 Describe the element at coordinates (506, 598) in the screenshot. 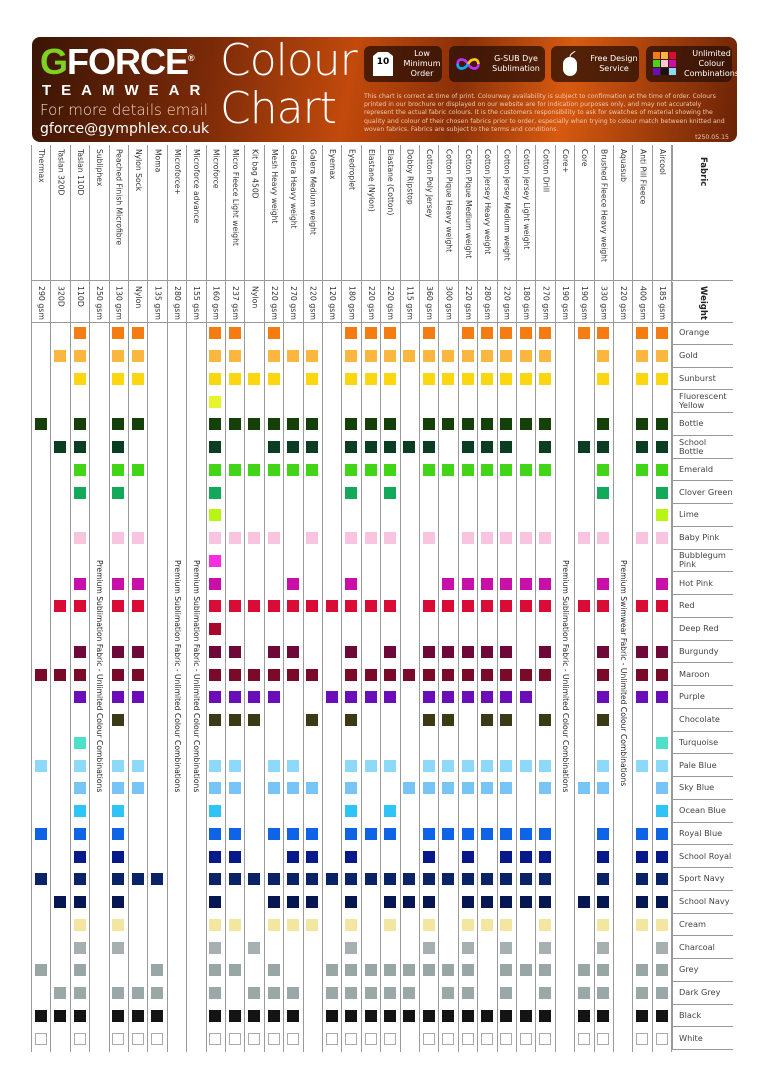

I see `fabric-column: Cotton Jersey Medium weight 220 gsm` at that location.